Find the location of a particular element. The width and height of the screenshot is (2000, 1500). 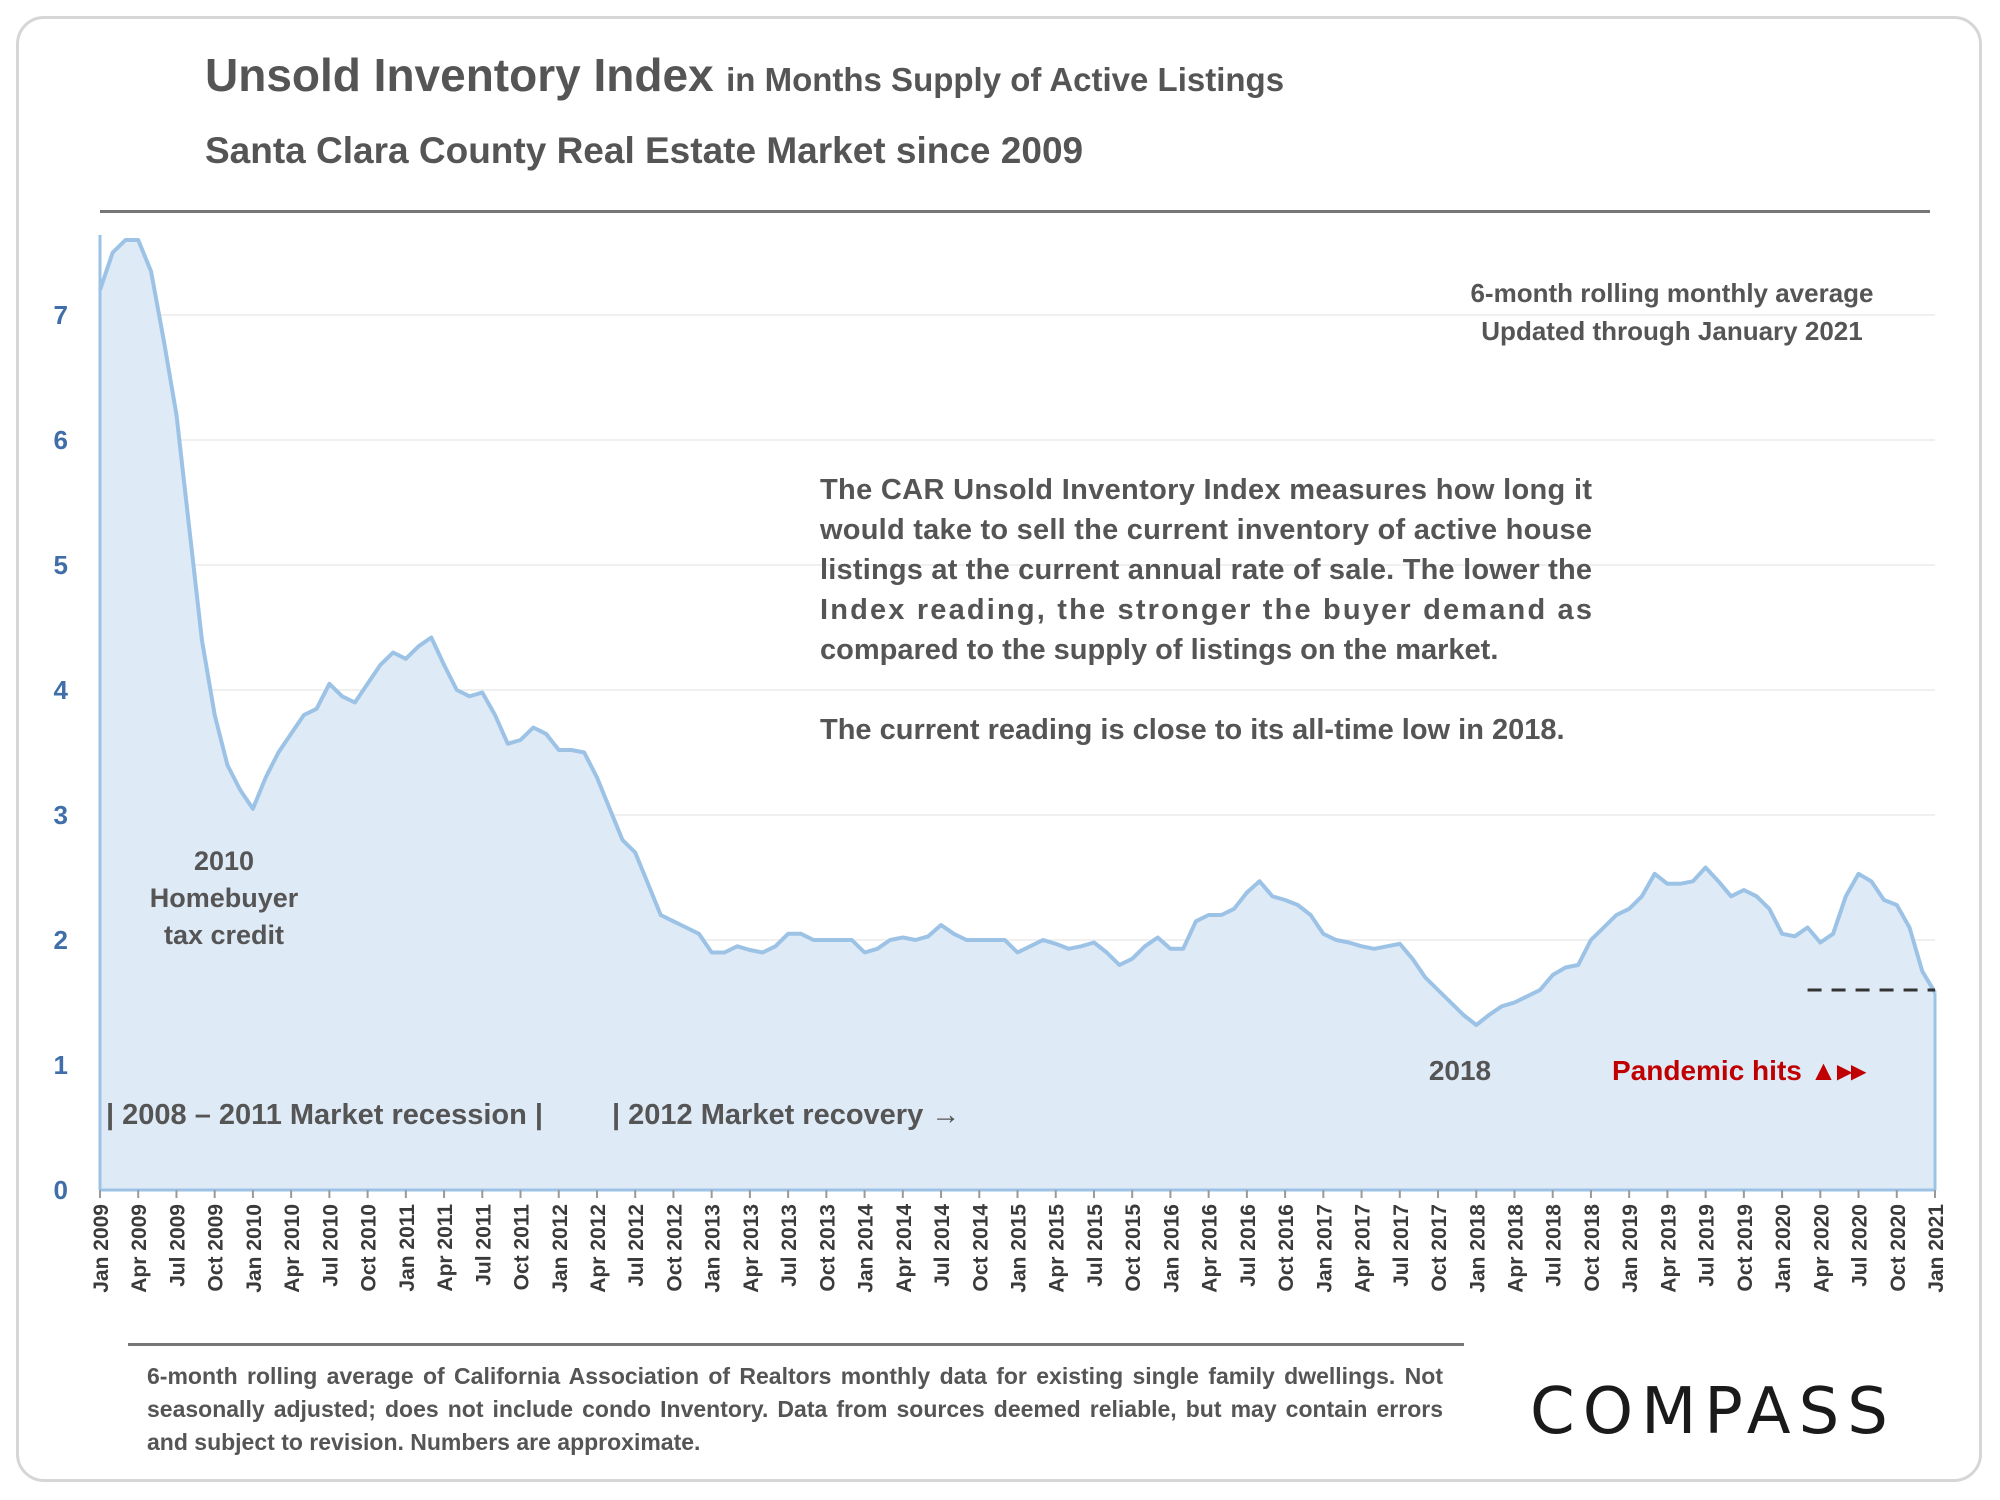

x-tick-label: Apr 2017 is located at coordinates (1363, 1248).